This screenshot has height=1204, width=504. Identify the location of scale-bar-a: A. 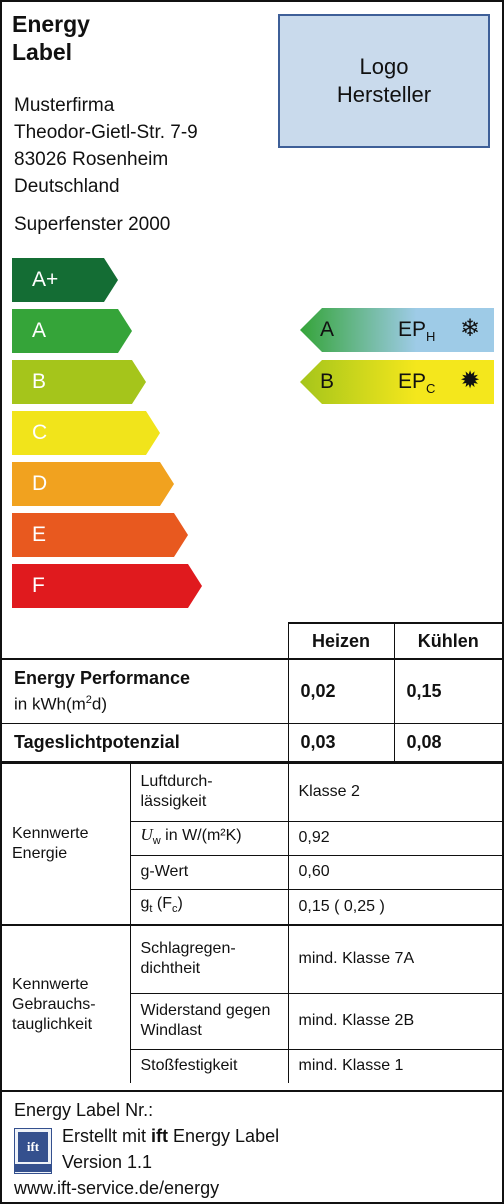
(72, 331).